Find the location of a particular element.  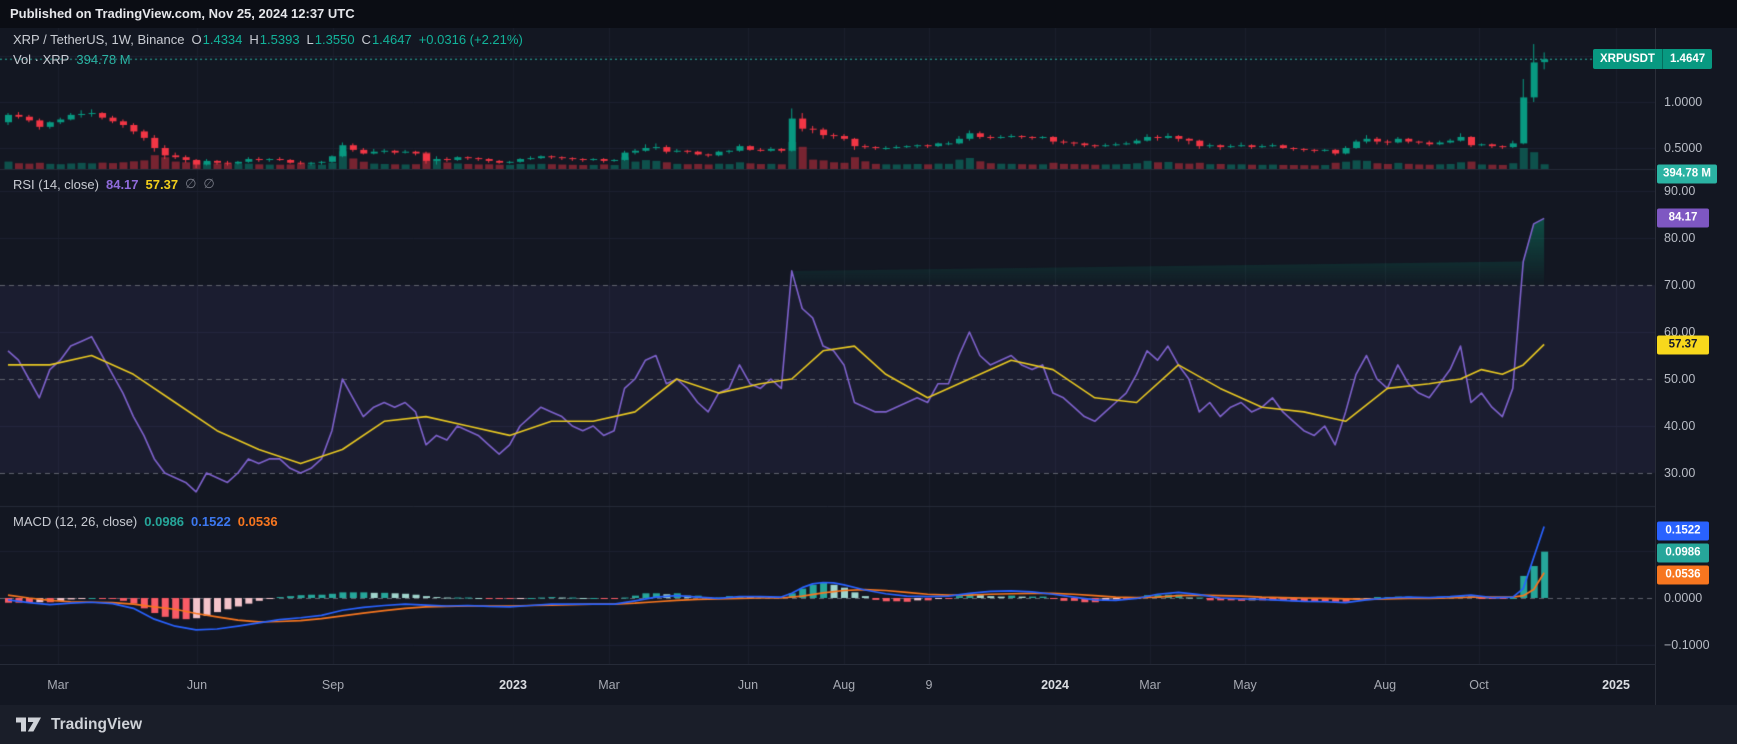

macd-axis-label: 0.0000 is located at coordinates (1683, 598).